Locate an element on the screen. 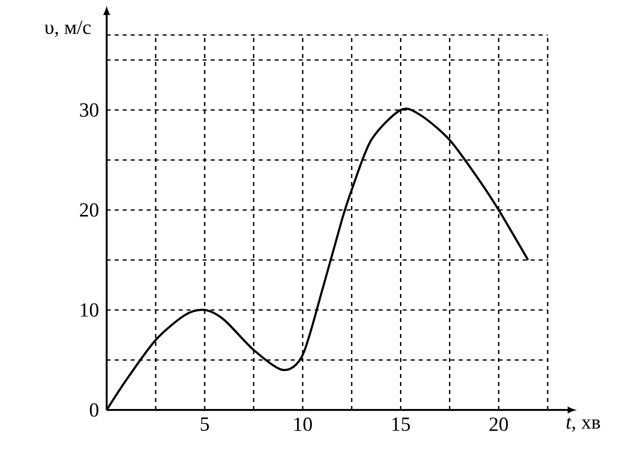  x-tick-label: 15 is located at coordinates (401, 424).